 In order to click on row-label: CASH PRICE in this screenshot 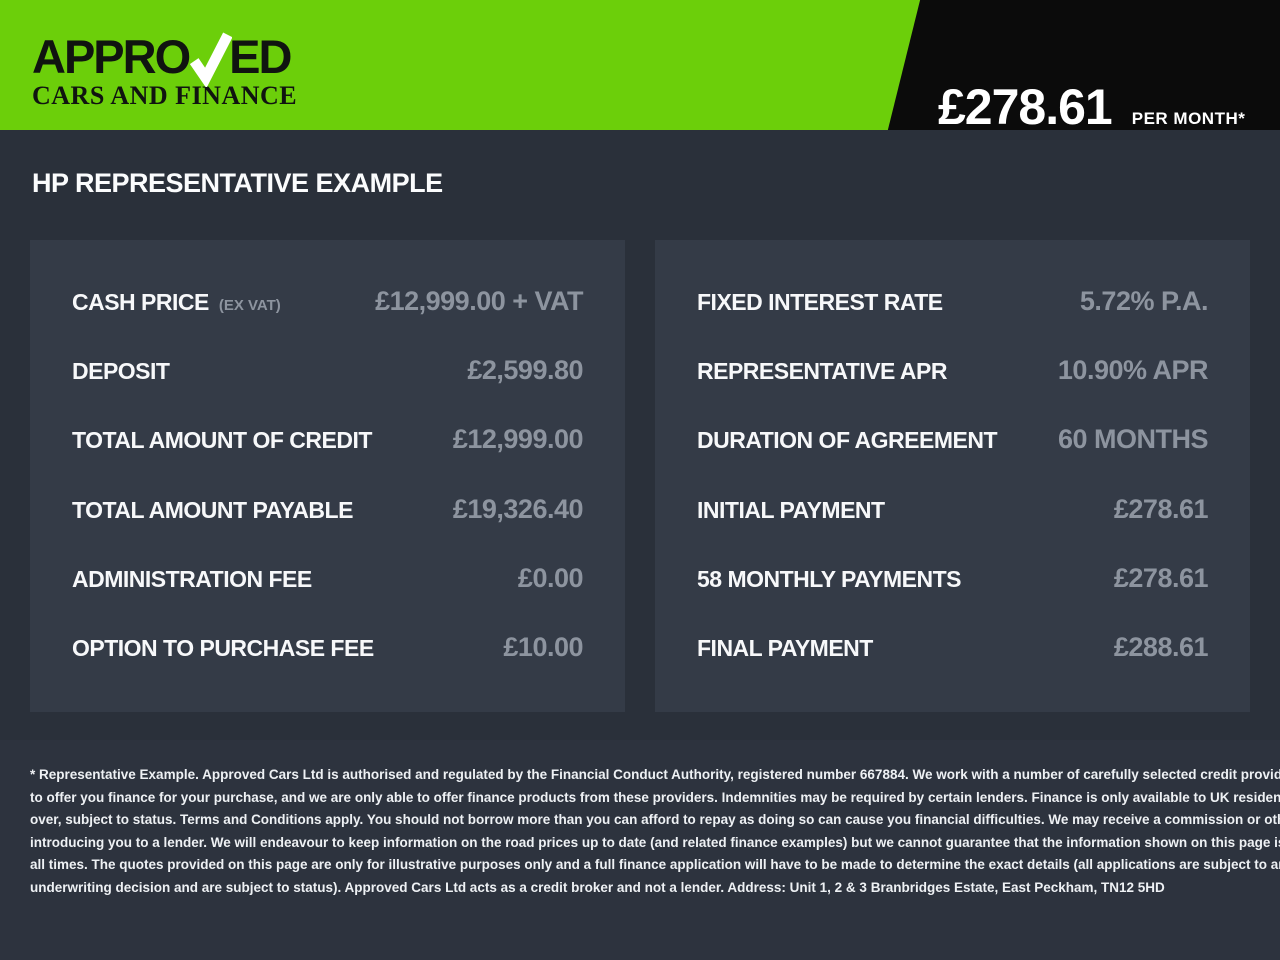, I will do `click(140, 302)`.